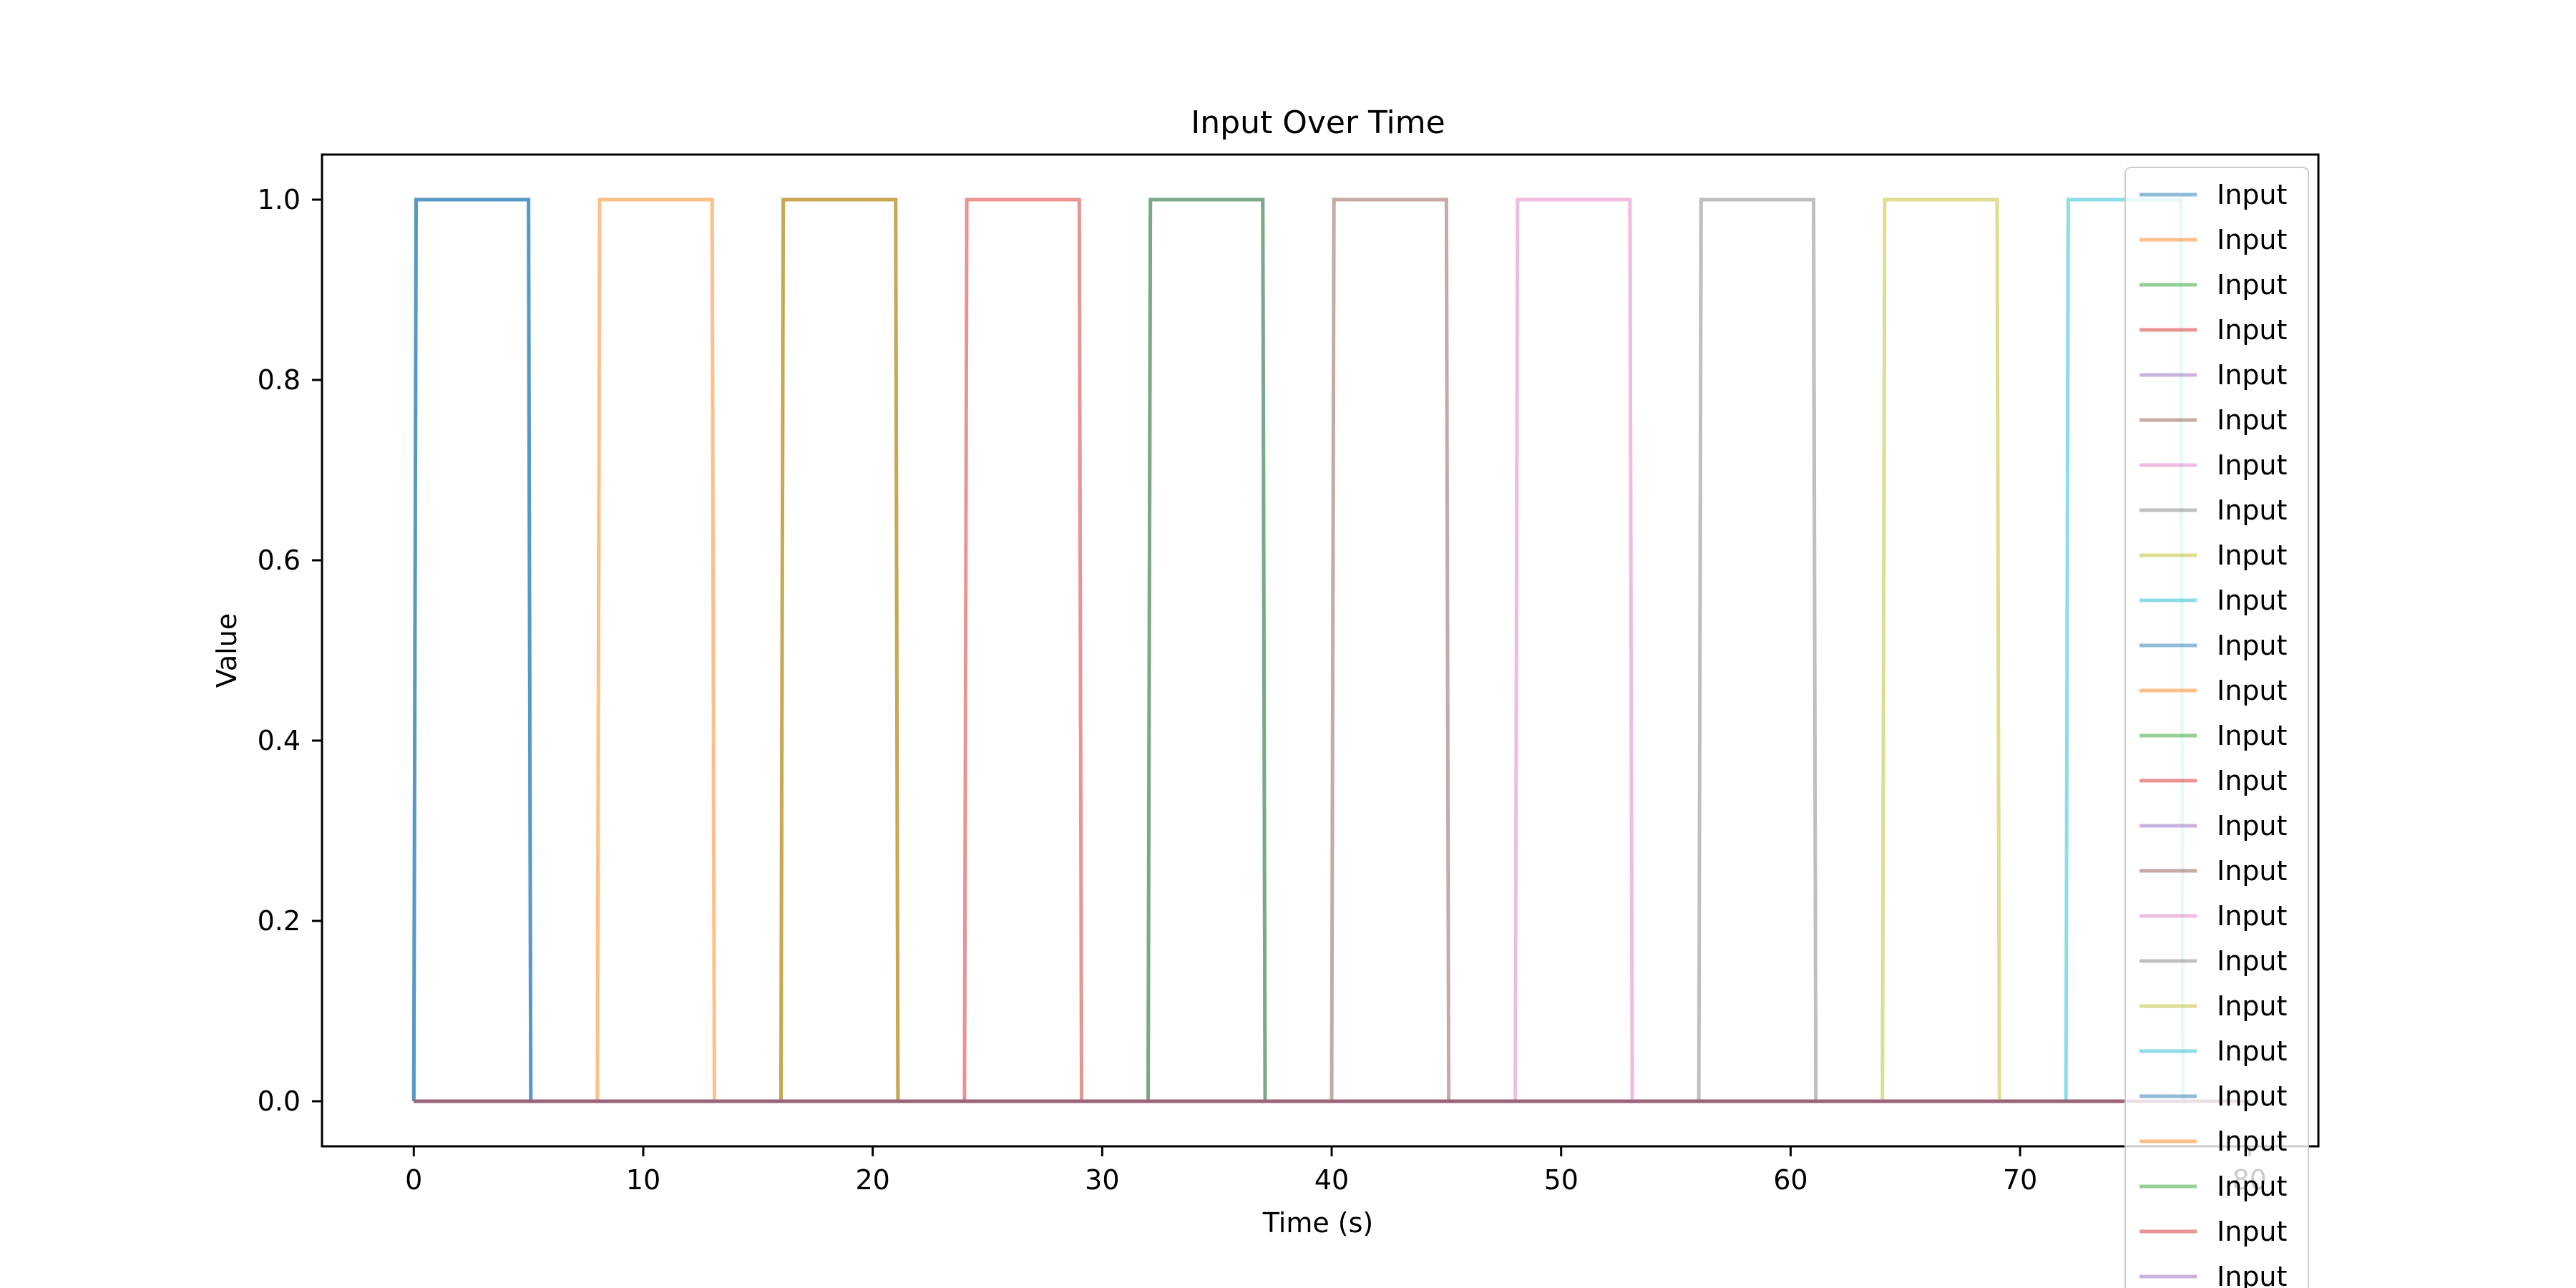  I want to click on x-tick-label: 30, so click(1102, 1180).